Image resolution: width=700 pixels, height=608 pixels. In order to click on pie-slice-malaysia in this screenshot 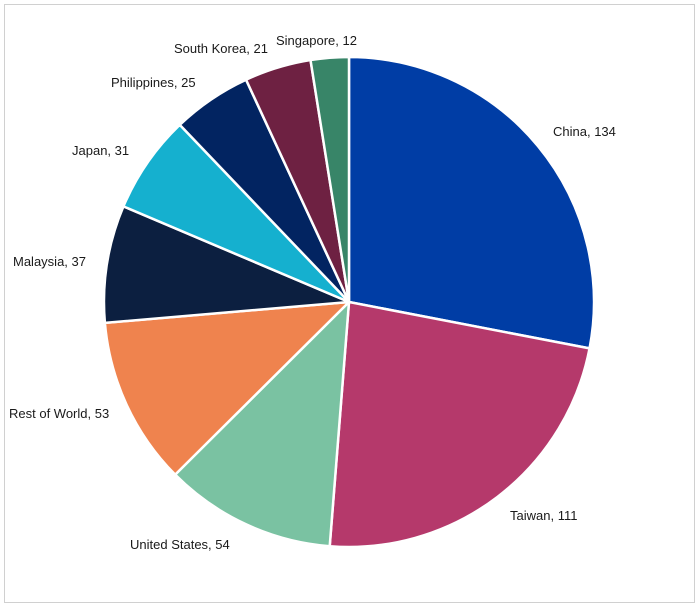, I will do `click(226, 265)`.